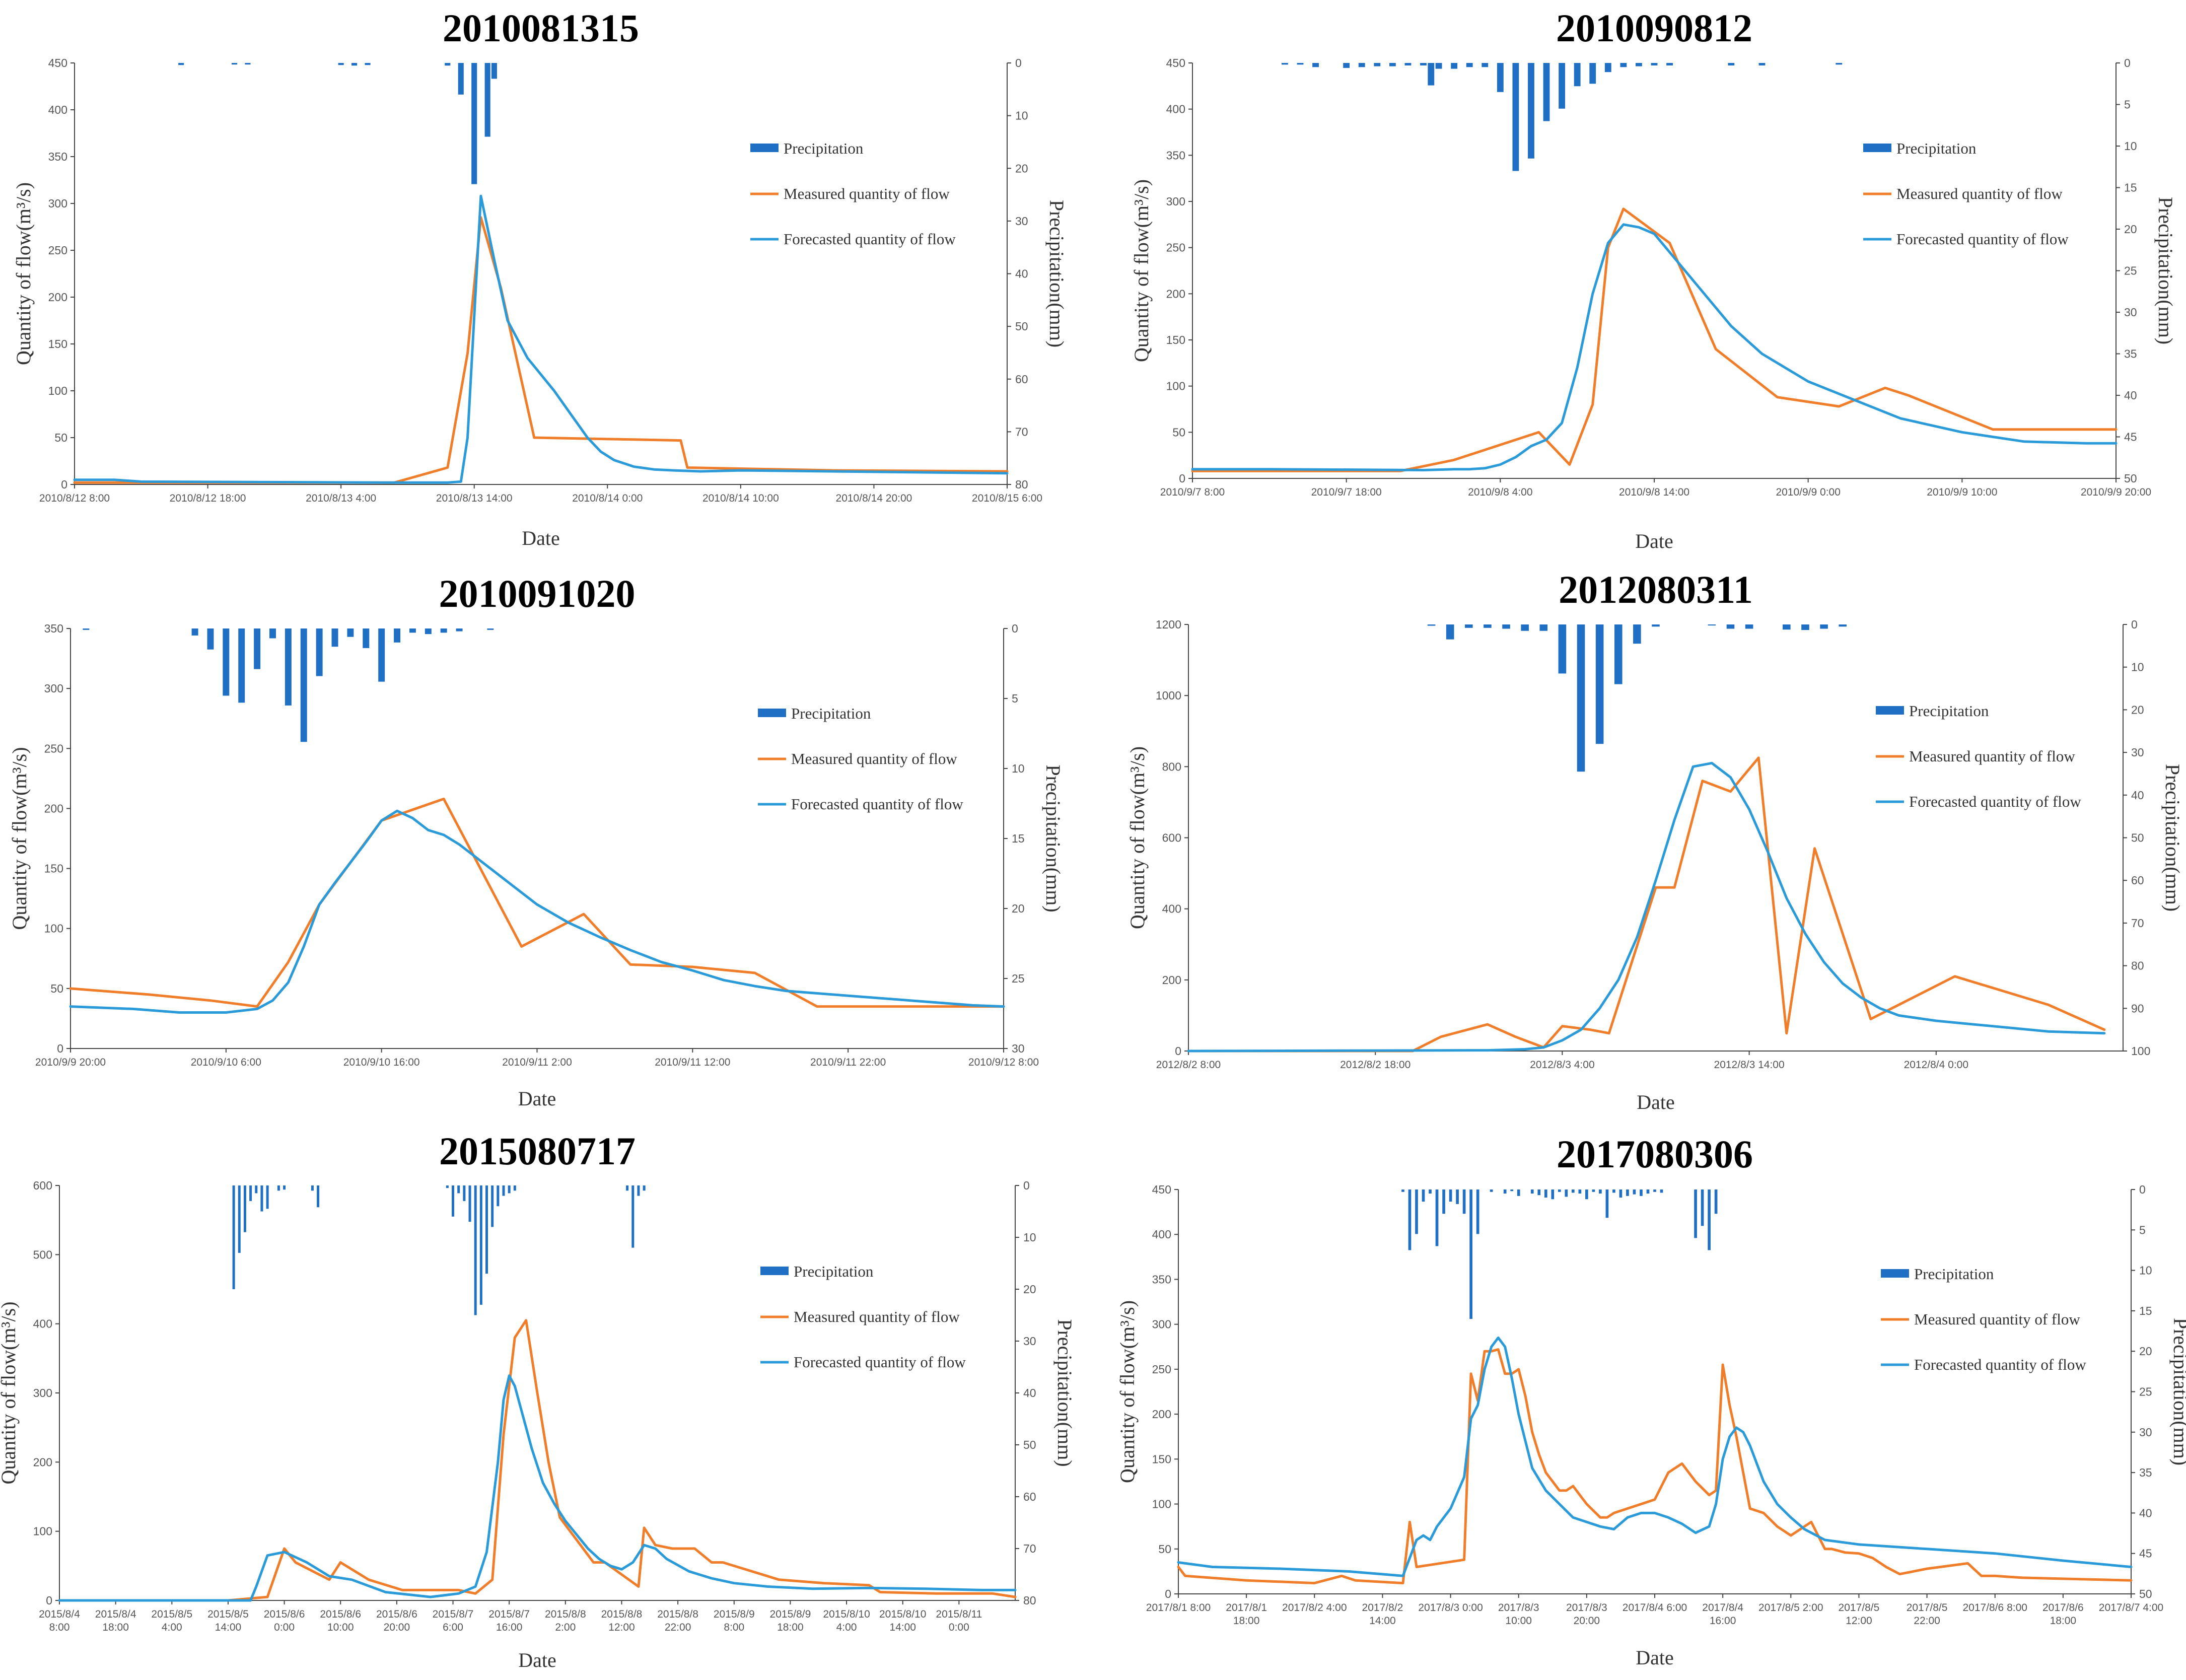 This screenshot has width=2186, height=1680. What do you see at coordinates (1654, 28) in the screenshot?
I see `chart-title: 2010090812` at bounding box center [1654, 28].